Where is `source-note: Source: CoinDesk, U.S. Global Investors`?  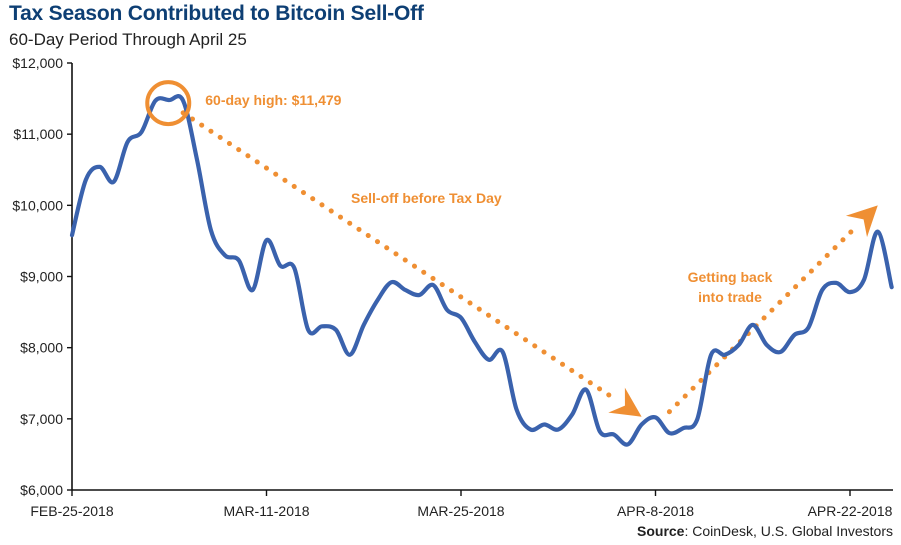
source-note: Source: CoinDesk, U.S. Global Investors is located at coordinates (765, 531).